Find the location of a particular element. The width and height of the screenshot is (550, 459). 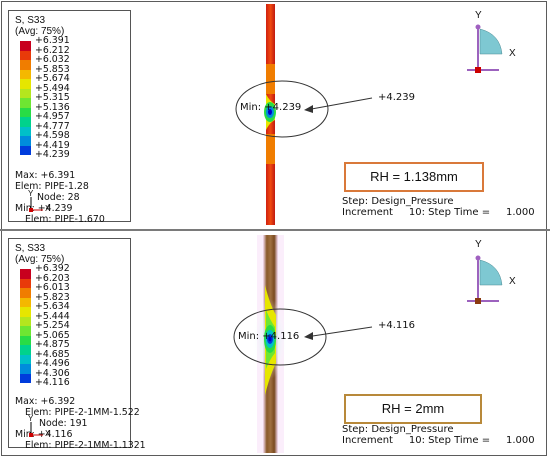

legend-value: +6.013 is located at coordinates (52, 287).